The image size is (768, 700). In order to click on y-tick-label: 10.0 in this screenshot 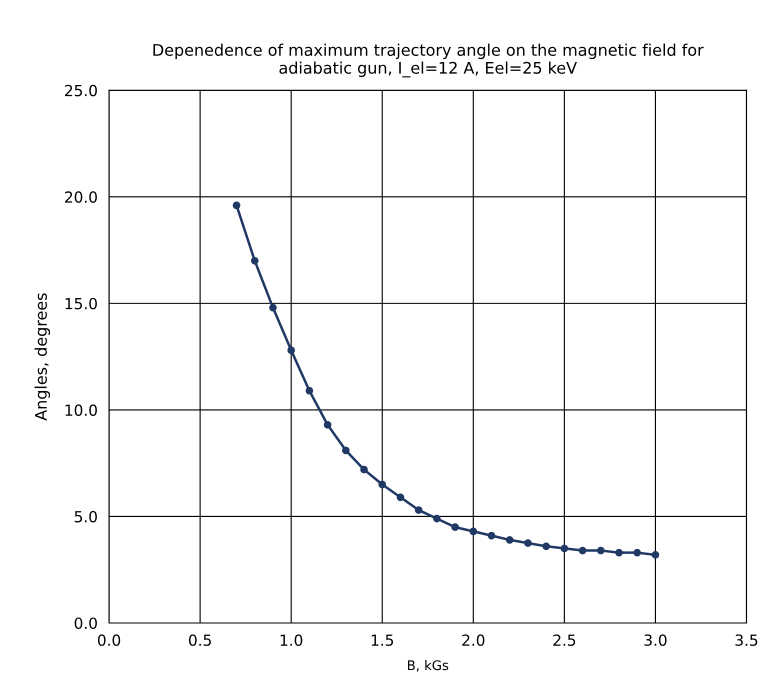, I will do `click(81, 410)`.